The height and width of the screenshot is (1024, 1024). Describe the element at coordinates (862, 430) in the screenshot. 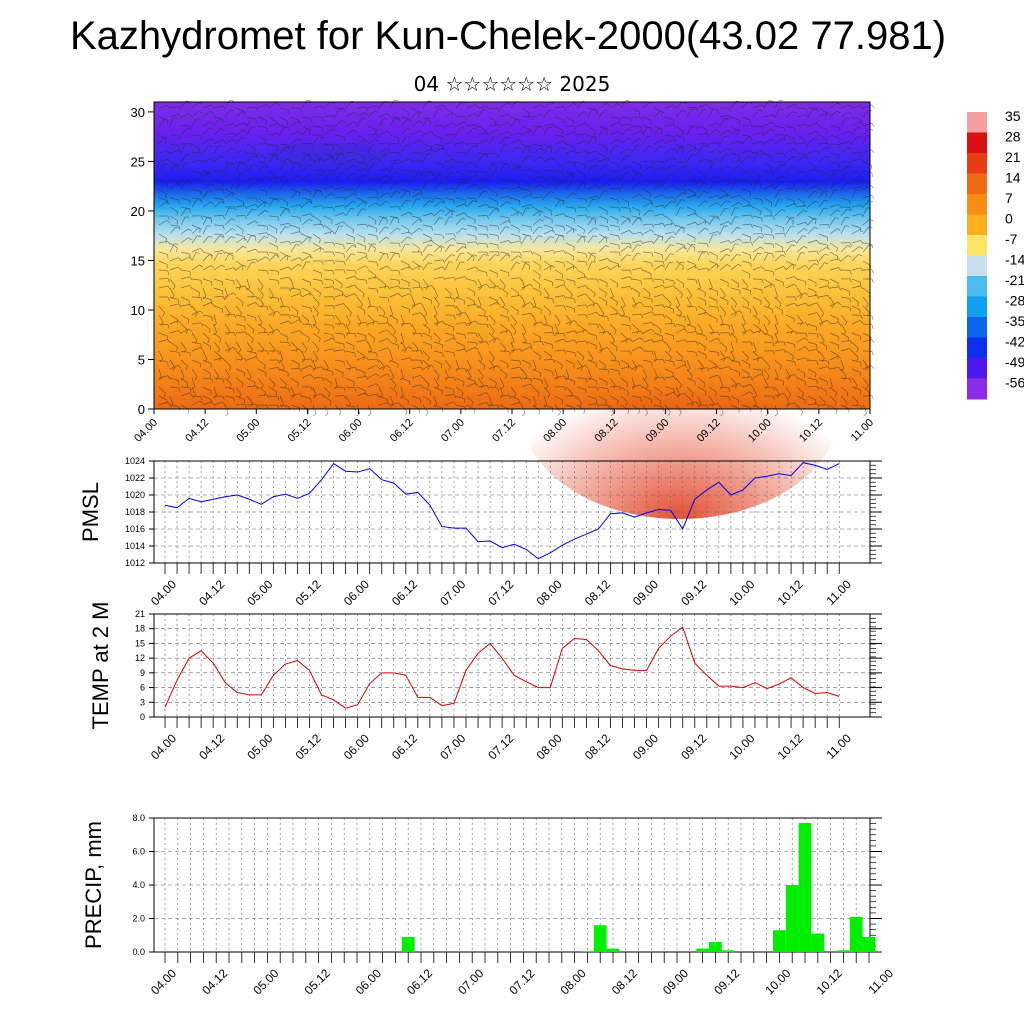

I see `heatmap-xtick-label: 11.00` at that location.